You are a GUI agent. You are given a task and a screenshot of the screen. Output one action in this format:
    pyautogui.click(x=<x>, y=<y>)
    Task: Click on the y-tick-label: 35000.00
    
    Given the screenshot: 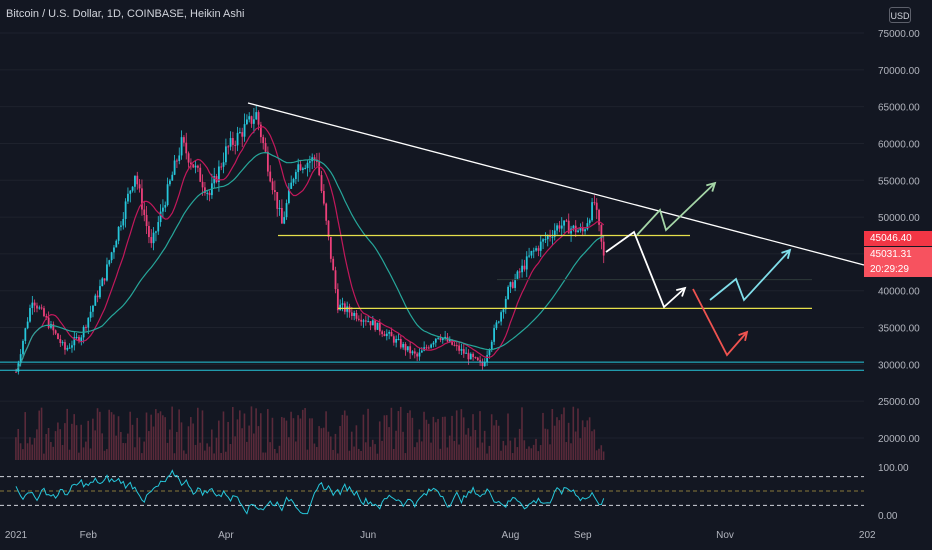 What is the action you would take?
    pyautogui.click(x=899, y=329)
    